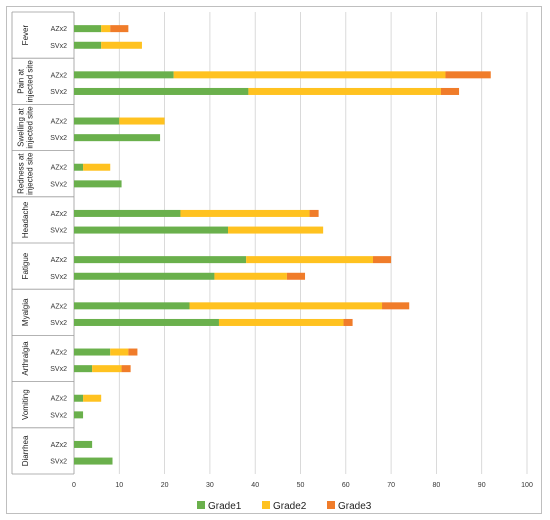  What do you see at coordinates (301, 485) in the screenshot?
I see `x-tick-label: 50` at bounding box center [301, 485].